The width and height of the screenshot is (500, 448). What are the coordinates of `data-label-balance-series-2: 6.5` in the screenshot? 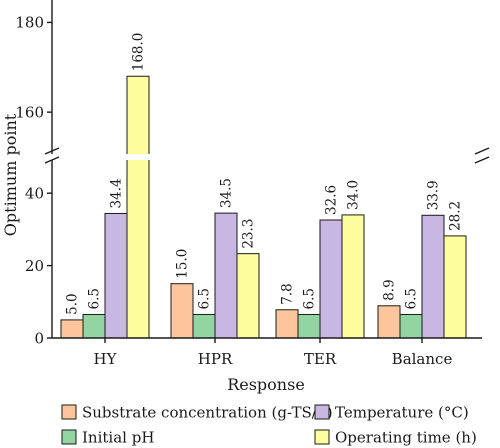 It's located at (412, 298).